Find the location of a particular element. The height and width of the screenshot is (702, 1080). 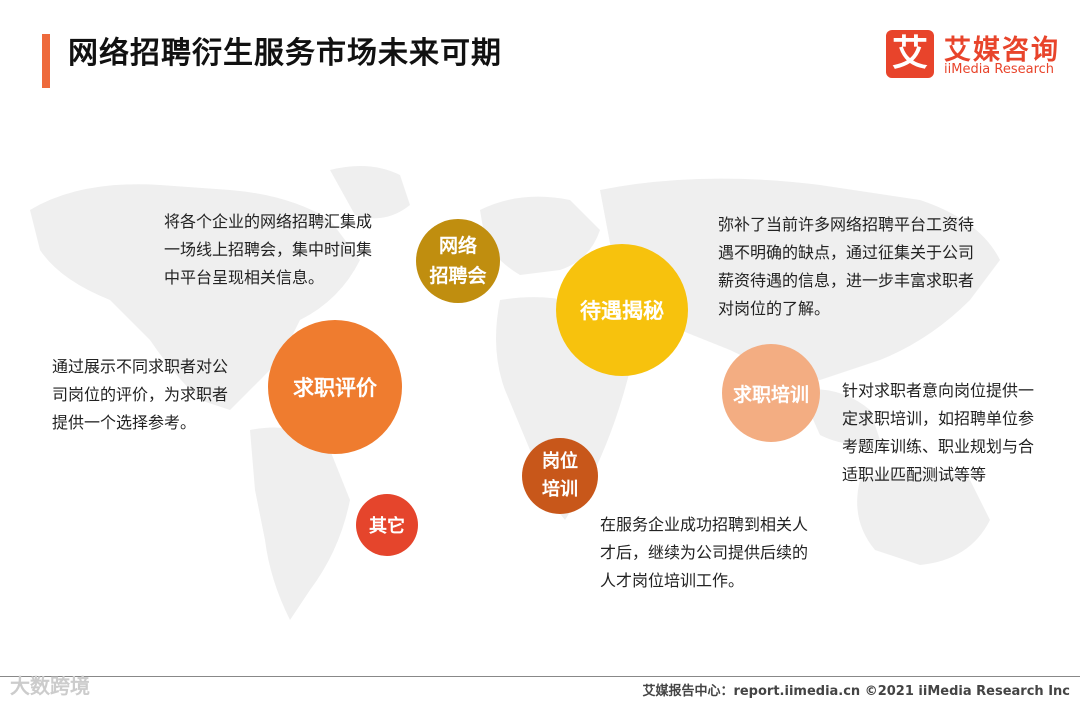

desc-line: 考题库训练、职业规划与合 is located at coordinates (938, 446).